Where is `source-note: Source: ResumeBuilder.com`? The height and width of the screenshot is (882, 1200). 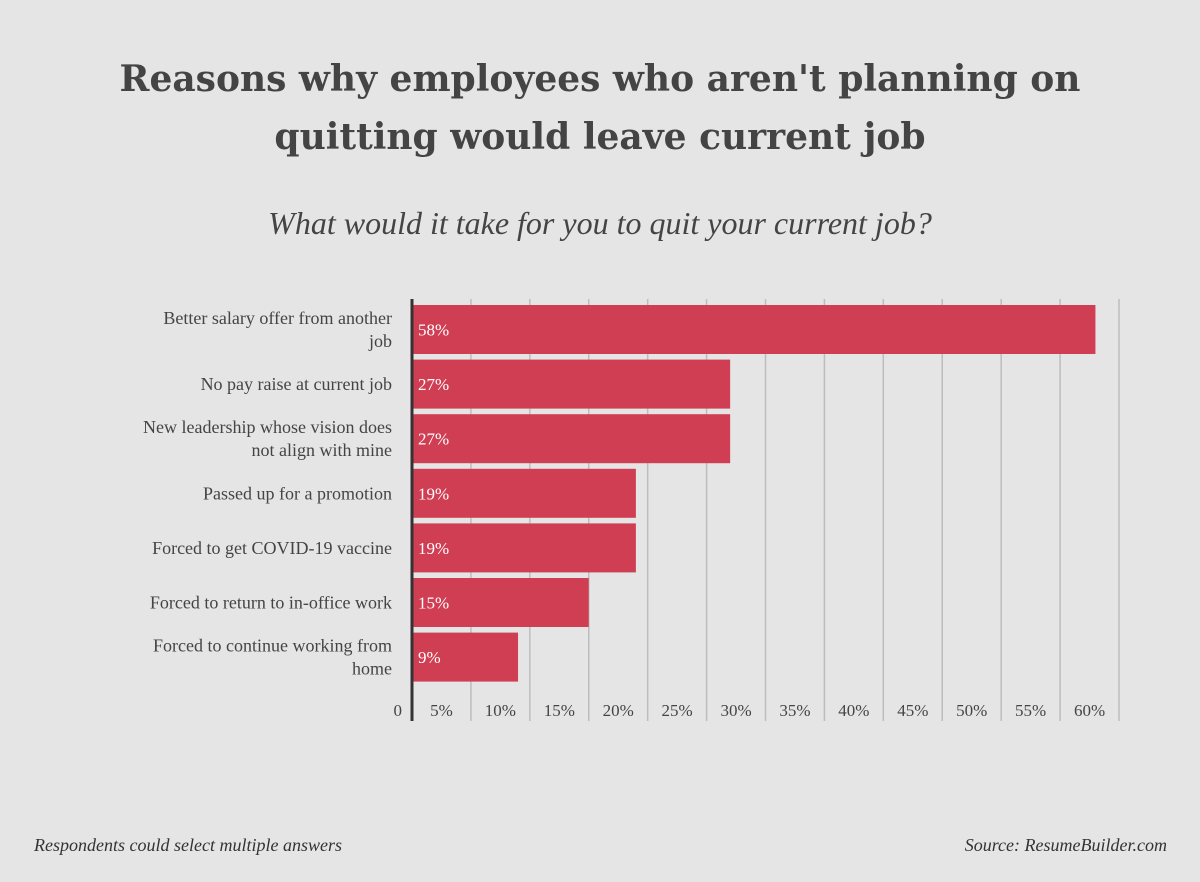
source-note: Source: ResumeBuilder.com is located at coordinates (1065, 845).